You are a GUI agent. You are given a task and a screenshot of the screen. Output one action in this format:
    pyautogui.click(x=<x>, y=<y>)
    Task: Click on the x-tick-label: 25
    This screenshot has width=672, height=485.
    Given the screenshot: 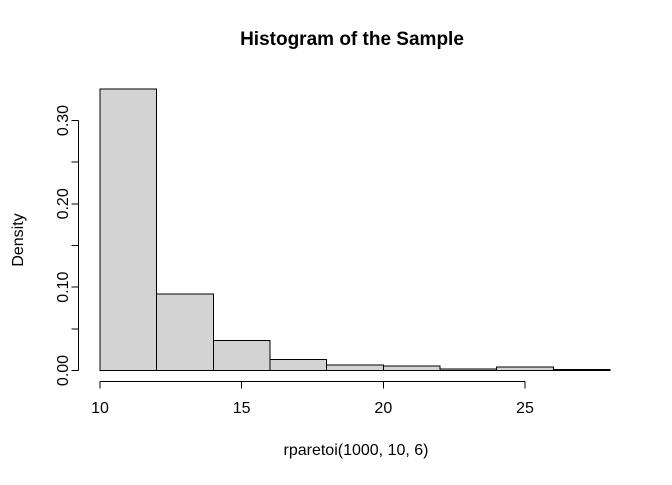 What is the action you would take?
    pyautogui.click(x=525, y=408)
    